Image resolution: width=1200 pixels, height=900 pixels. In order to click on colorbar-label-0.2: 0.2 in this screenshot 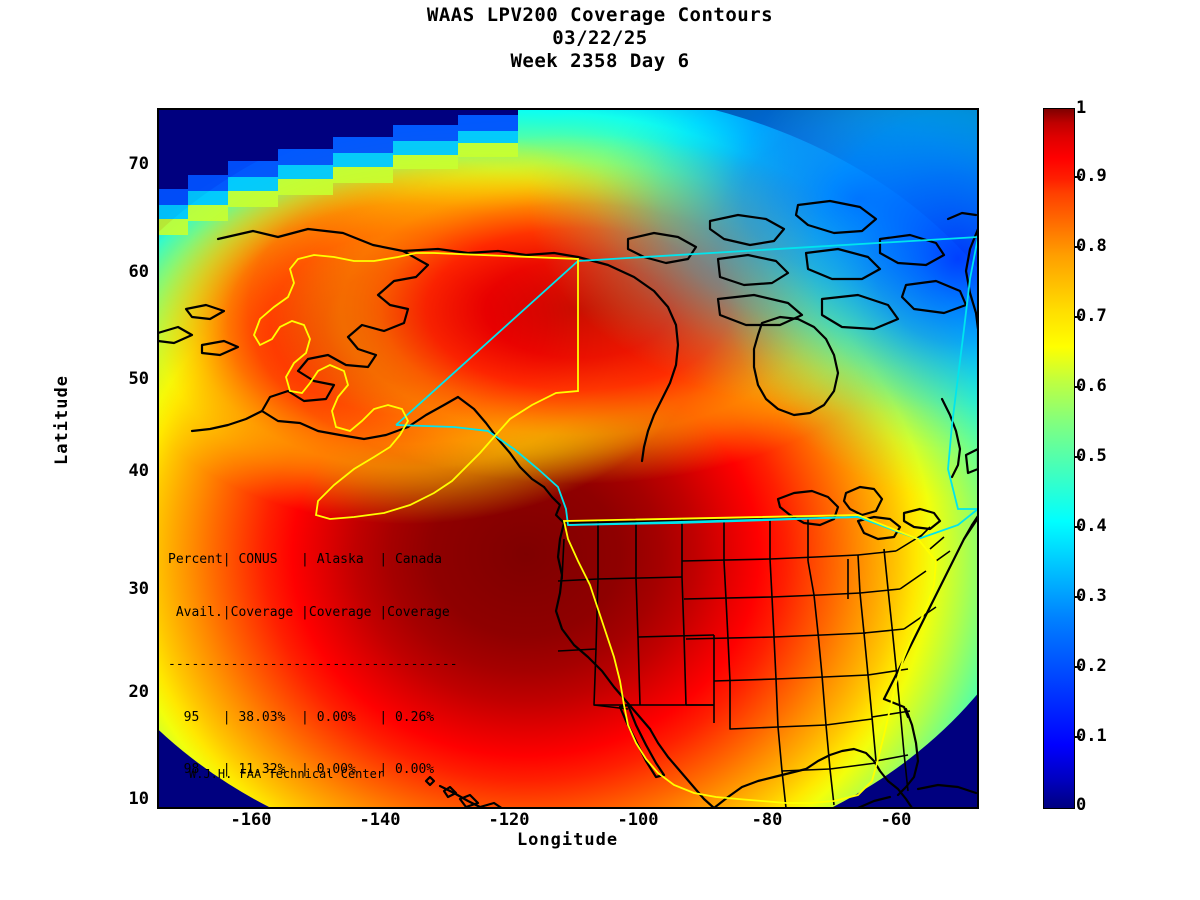, I will do `click(1091, 666)`.